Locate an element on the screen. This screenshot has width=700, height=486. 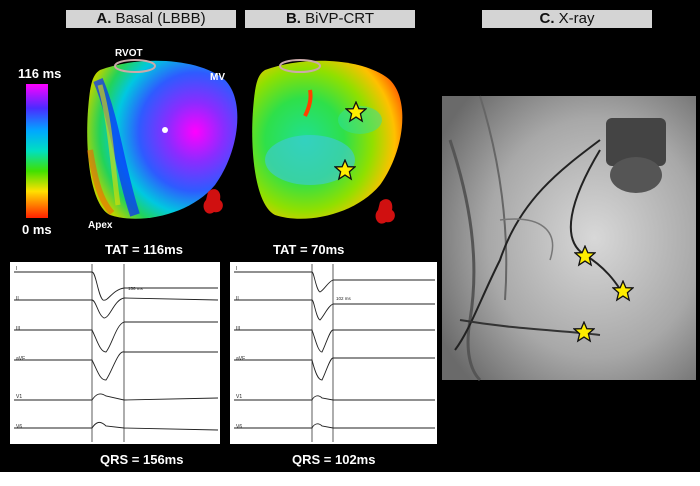
scale-min-label: 0 ms is located at coordinates (37, 229).